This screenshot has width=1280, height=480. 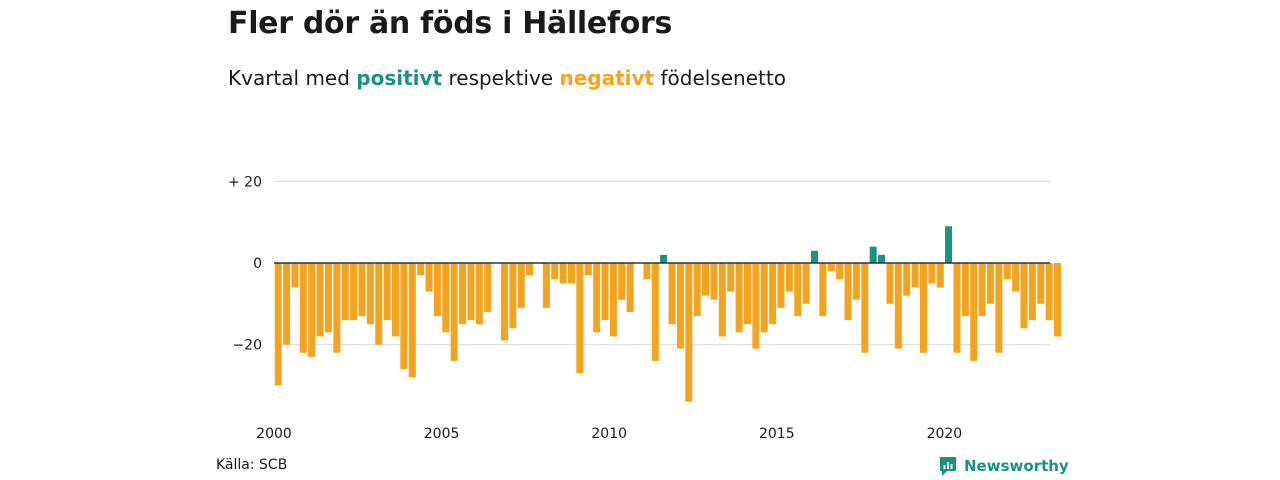 What do you see at coordinates (720, 78) in the screenshot?
I see `subtitle-suffix: födelsenetto` at bounding box center [720, 78].